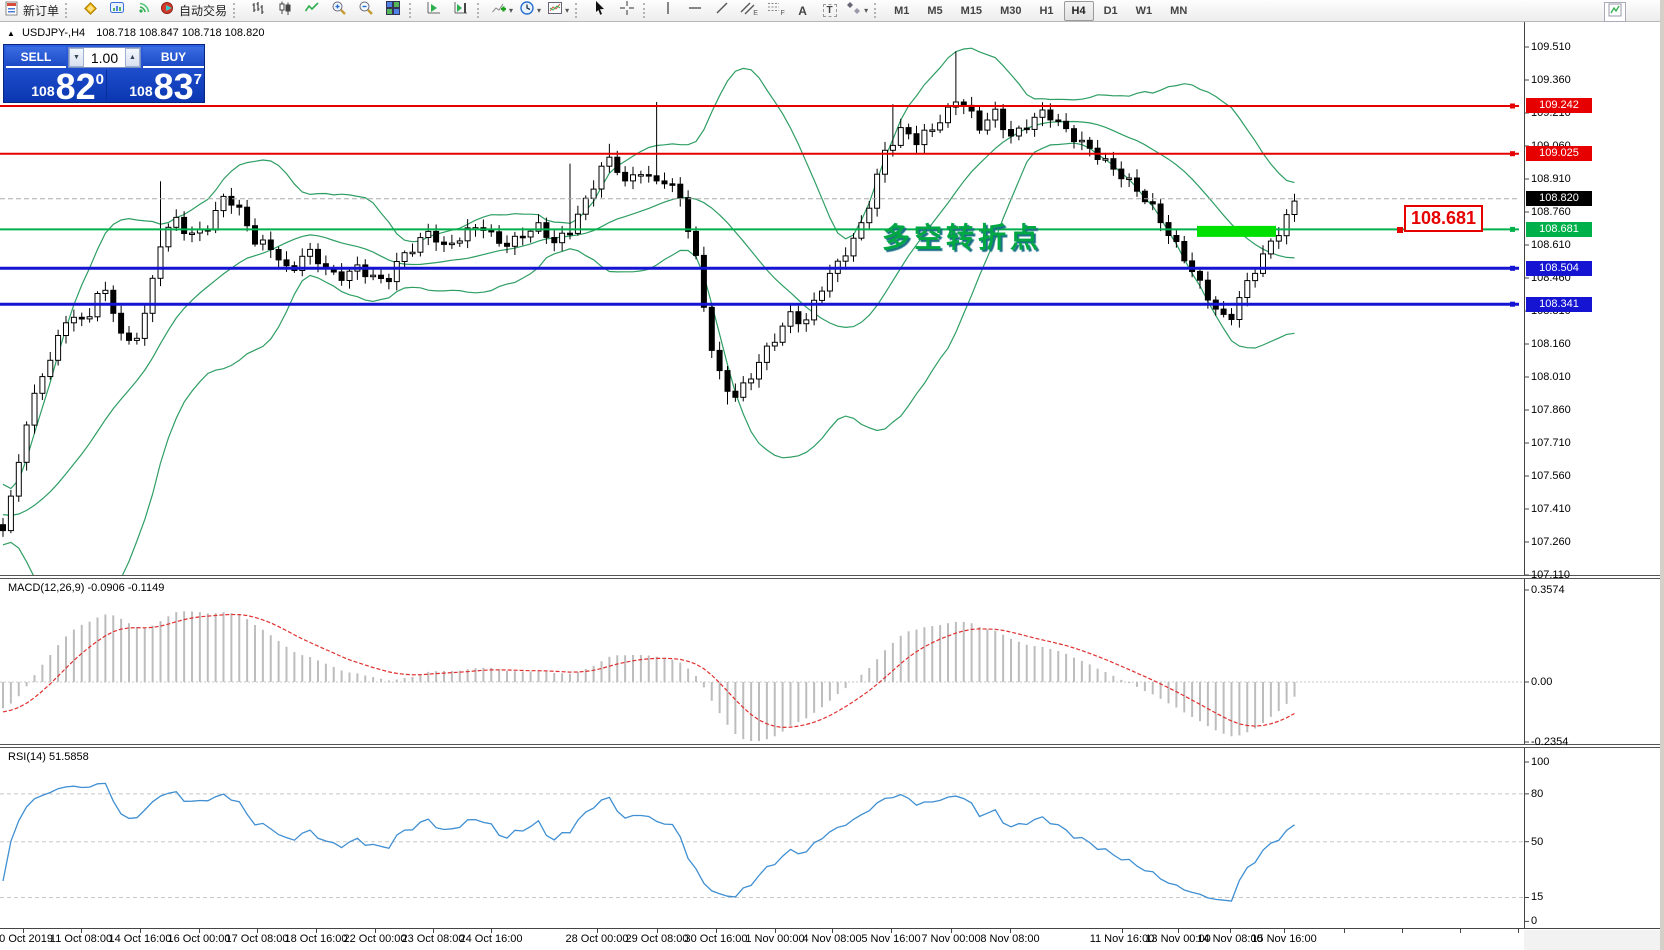 This screenshot has height=950, width=1664. What do you see at coordinates (116, 10) in the screenshot?
I see `terminal-button` at bounding box center [116, 10].